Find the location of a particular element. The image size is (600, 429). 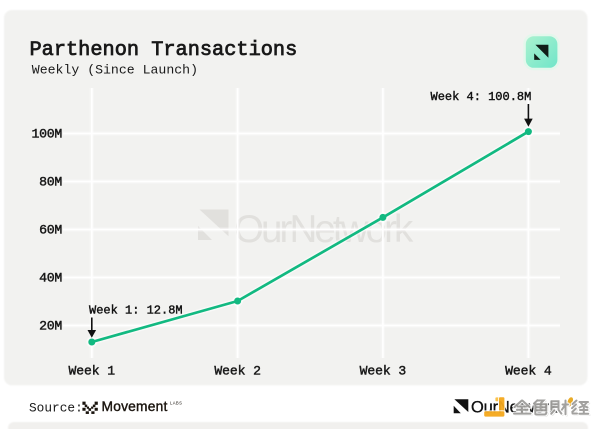

svg-text: 20M is located at coordinates (50, 326).